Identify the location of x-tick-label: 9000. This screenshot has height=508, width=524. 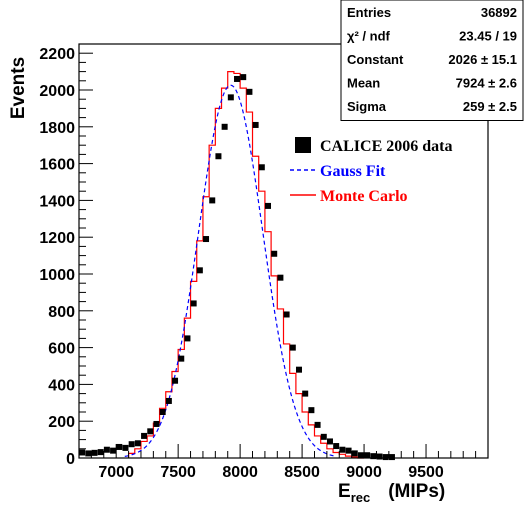
(364, 472).